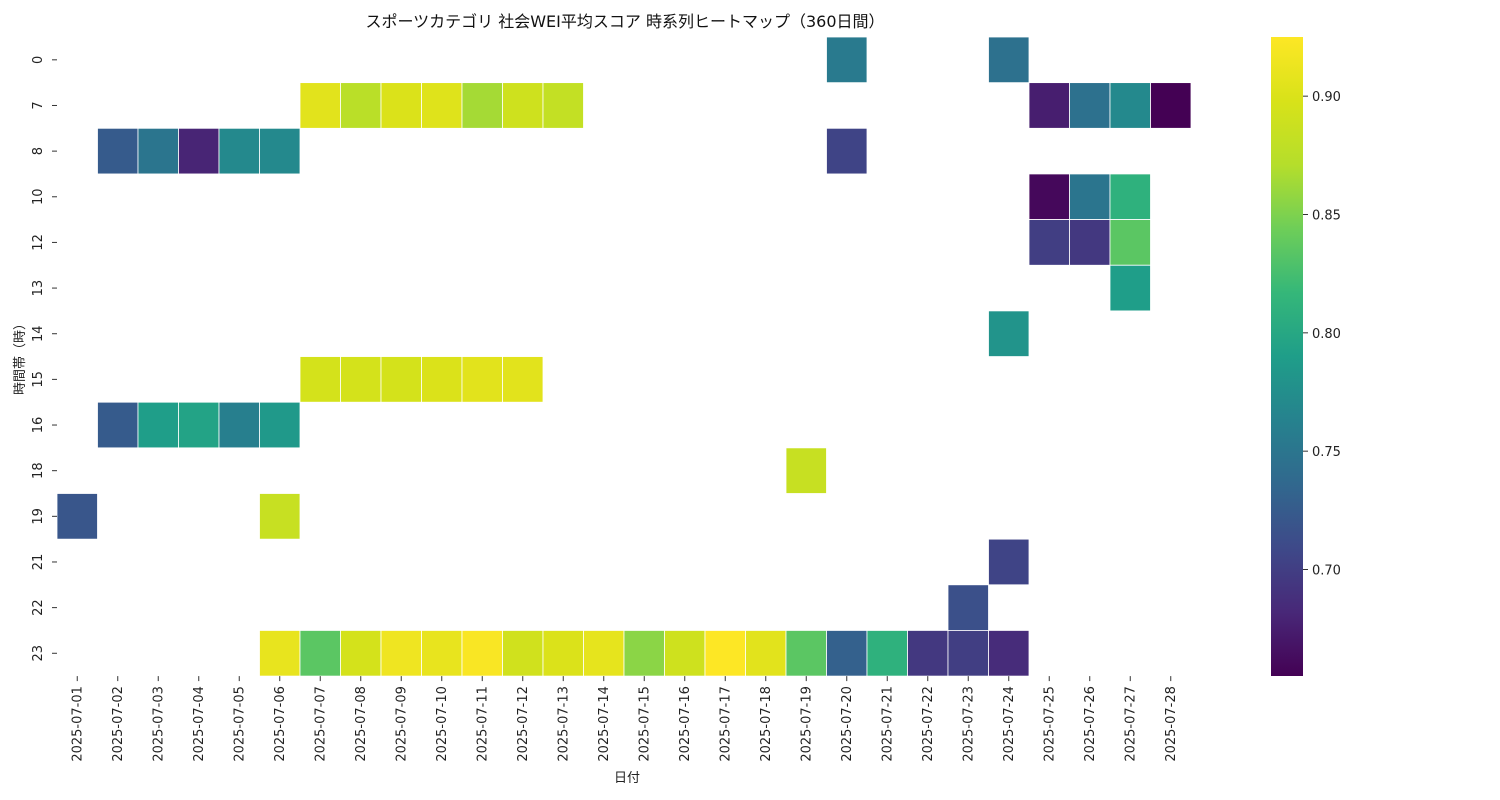 This screenshot has width=1500, height=800. I want to click on y-tick-label: 13, so click(38, 288).